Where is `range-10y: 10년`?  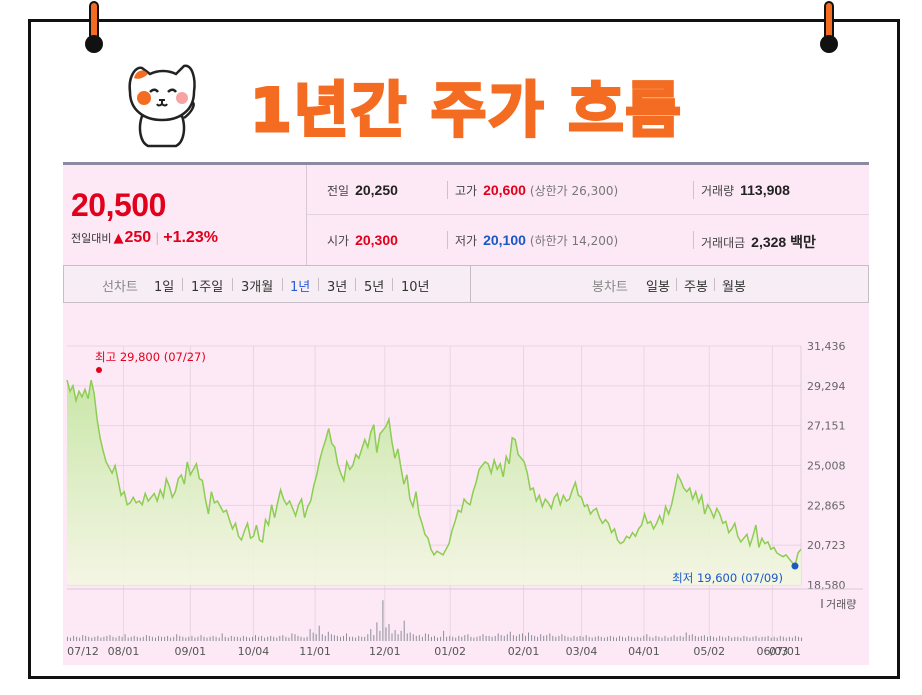
range-10y: 10년 is located at coordinates (415, 287).